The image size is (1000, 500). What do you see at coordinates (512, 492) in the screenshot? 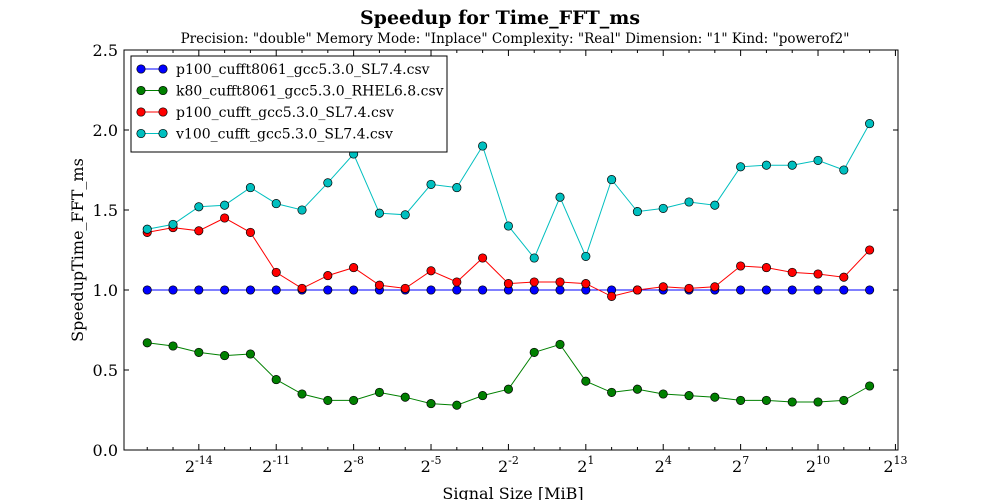
I see `x-axis-label: Signal Size [MiB]` at bounding box center [512, 492].